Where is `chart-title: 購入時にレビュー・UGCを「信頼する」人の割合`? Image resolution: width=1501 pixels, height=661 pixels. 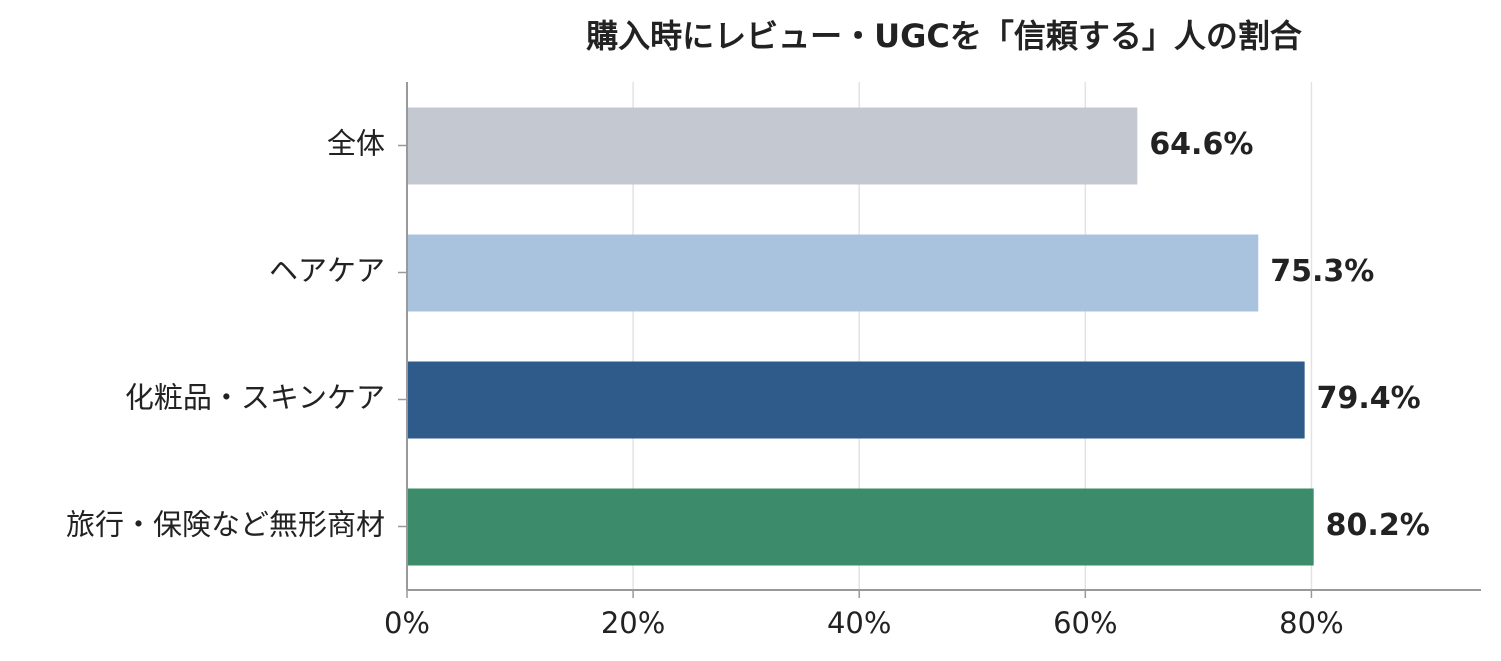
chart-title: 購入時にレビュー・UGCを「信頼する」人の割合 is located at coordinates (944, 36).